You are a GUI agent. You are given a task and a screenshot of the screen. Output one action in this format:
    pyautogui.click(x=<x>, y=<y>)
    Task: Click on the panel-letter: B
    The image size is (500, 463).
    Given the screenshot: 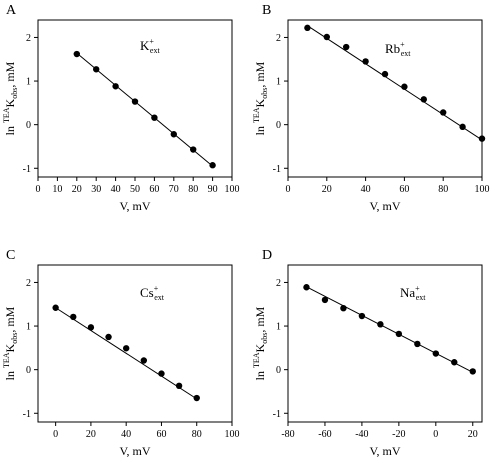 What is the action you would take?
    pyautogui.click(x=266, y=10)
    